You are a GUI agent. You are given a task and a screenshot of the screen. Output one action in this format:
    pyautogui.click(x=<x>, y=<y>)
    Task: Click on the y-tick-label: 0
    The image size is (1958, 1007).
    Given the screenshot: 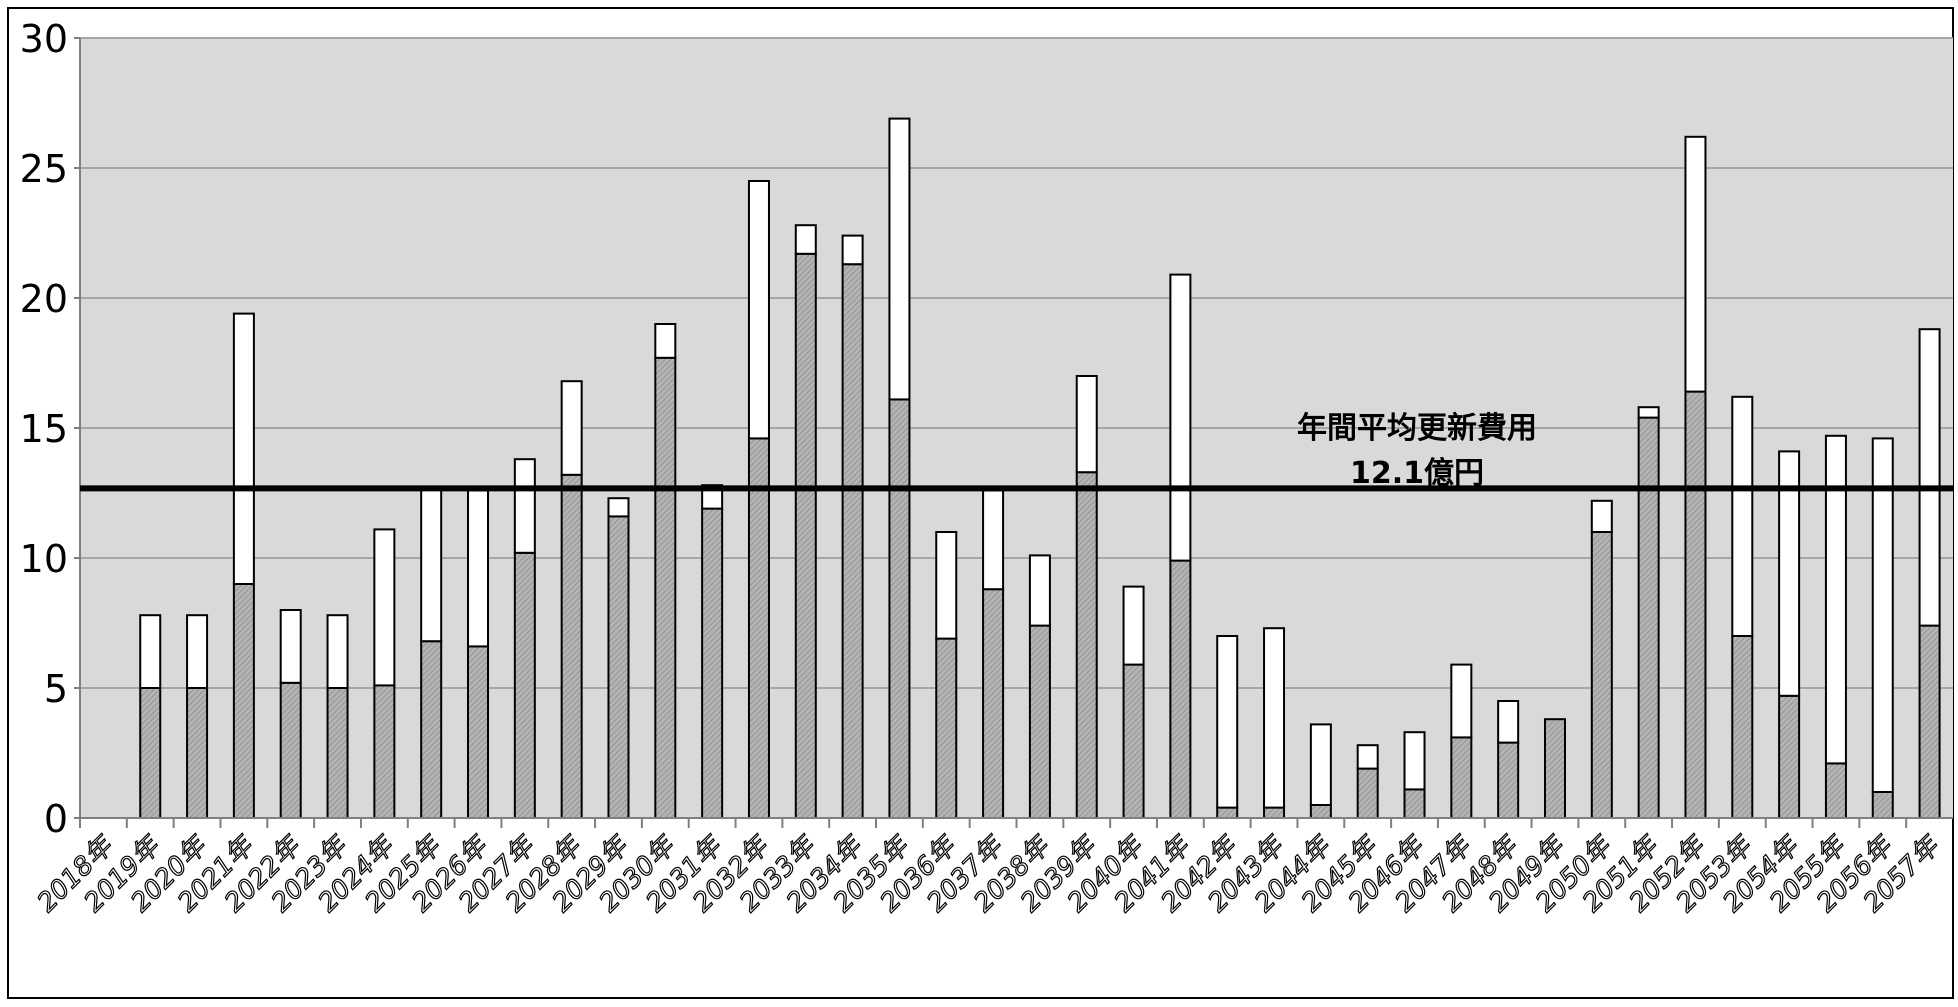 What is the action you would take?
    pyautogui.click(x=56, y=819)
    